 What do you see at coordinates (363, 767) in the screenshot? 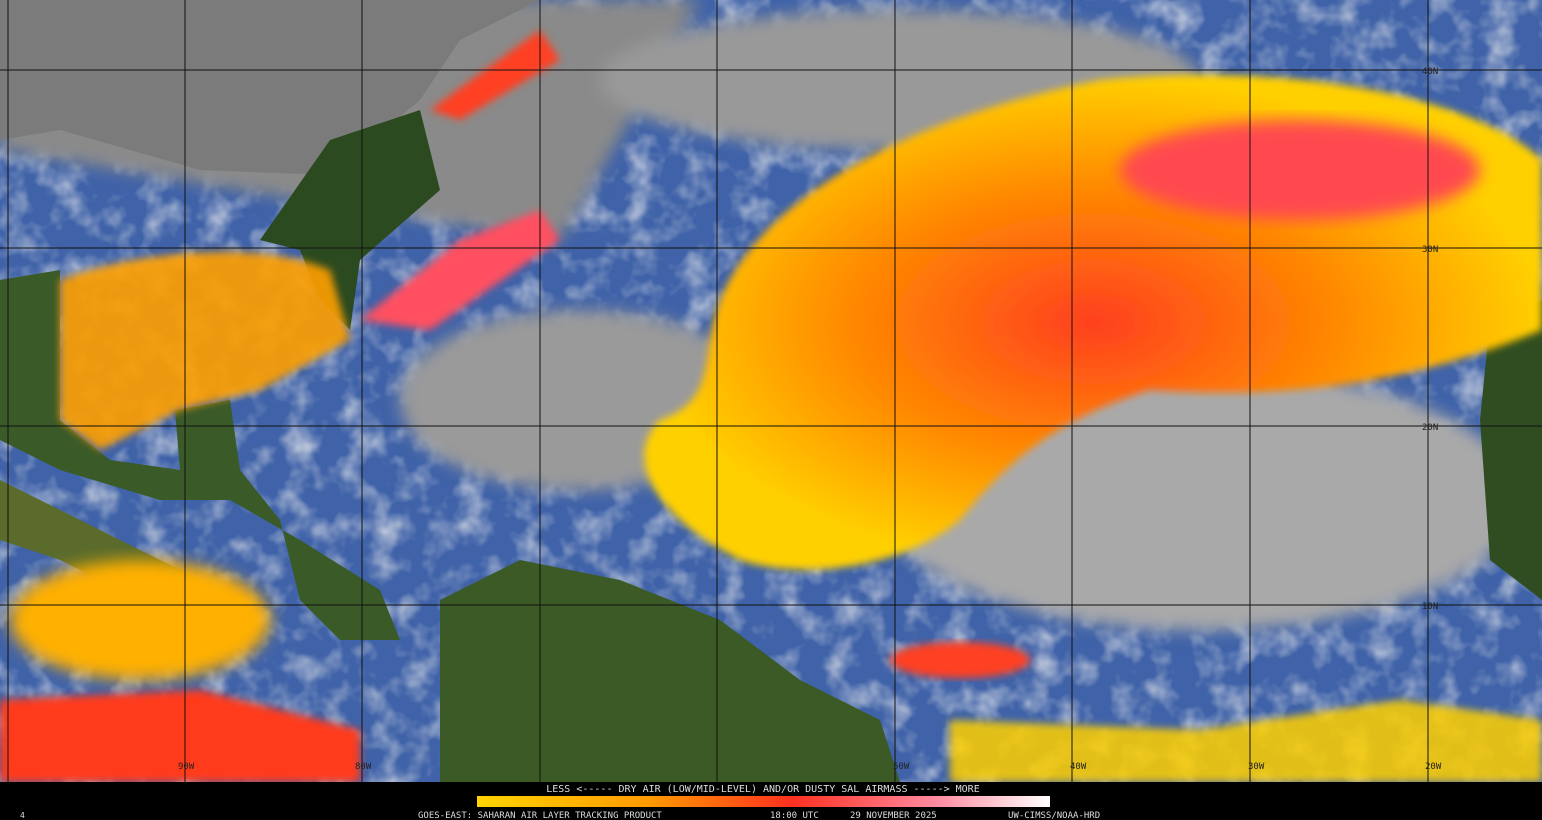
I see `longitude-label: 80W` at bounding box center [363, 767].